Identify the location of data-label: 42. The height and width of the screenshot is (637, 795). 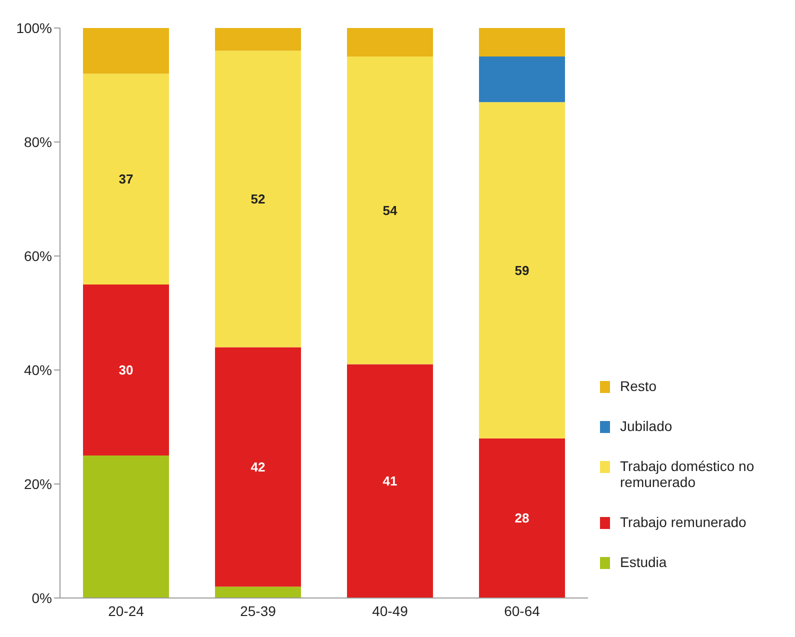
(258, 466).